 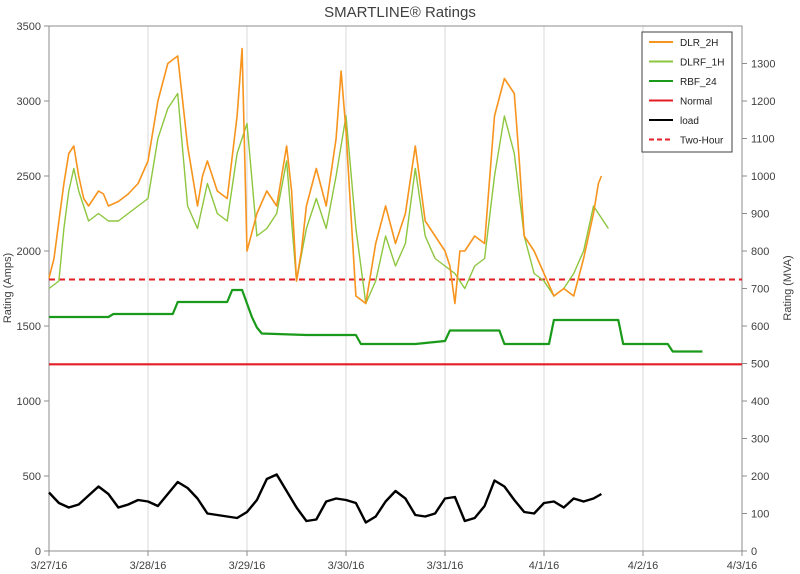 I want to click on y2-tick-label: 700, so click(x=760, y=290).